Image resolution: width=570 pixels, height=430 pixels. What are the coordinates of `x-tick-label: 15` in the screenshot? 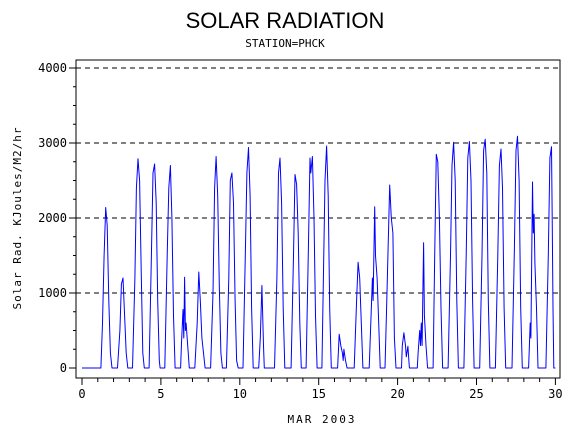 It's located at (318, 394).